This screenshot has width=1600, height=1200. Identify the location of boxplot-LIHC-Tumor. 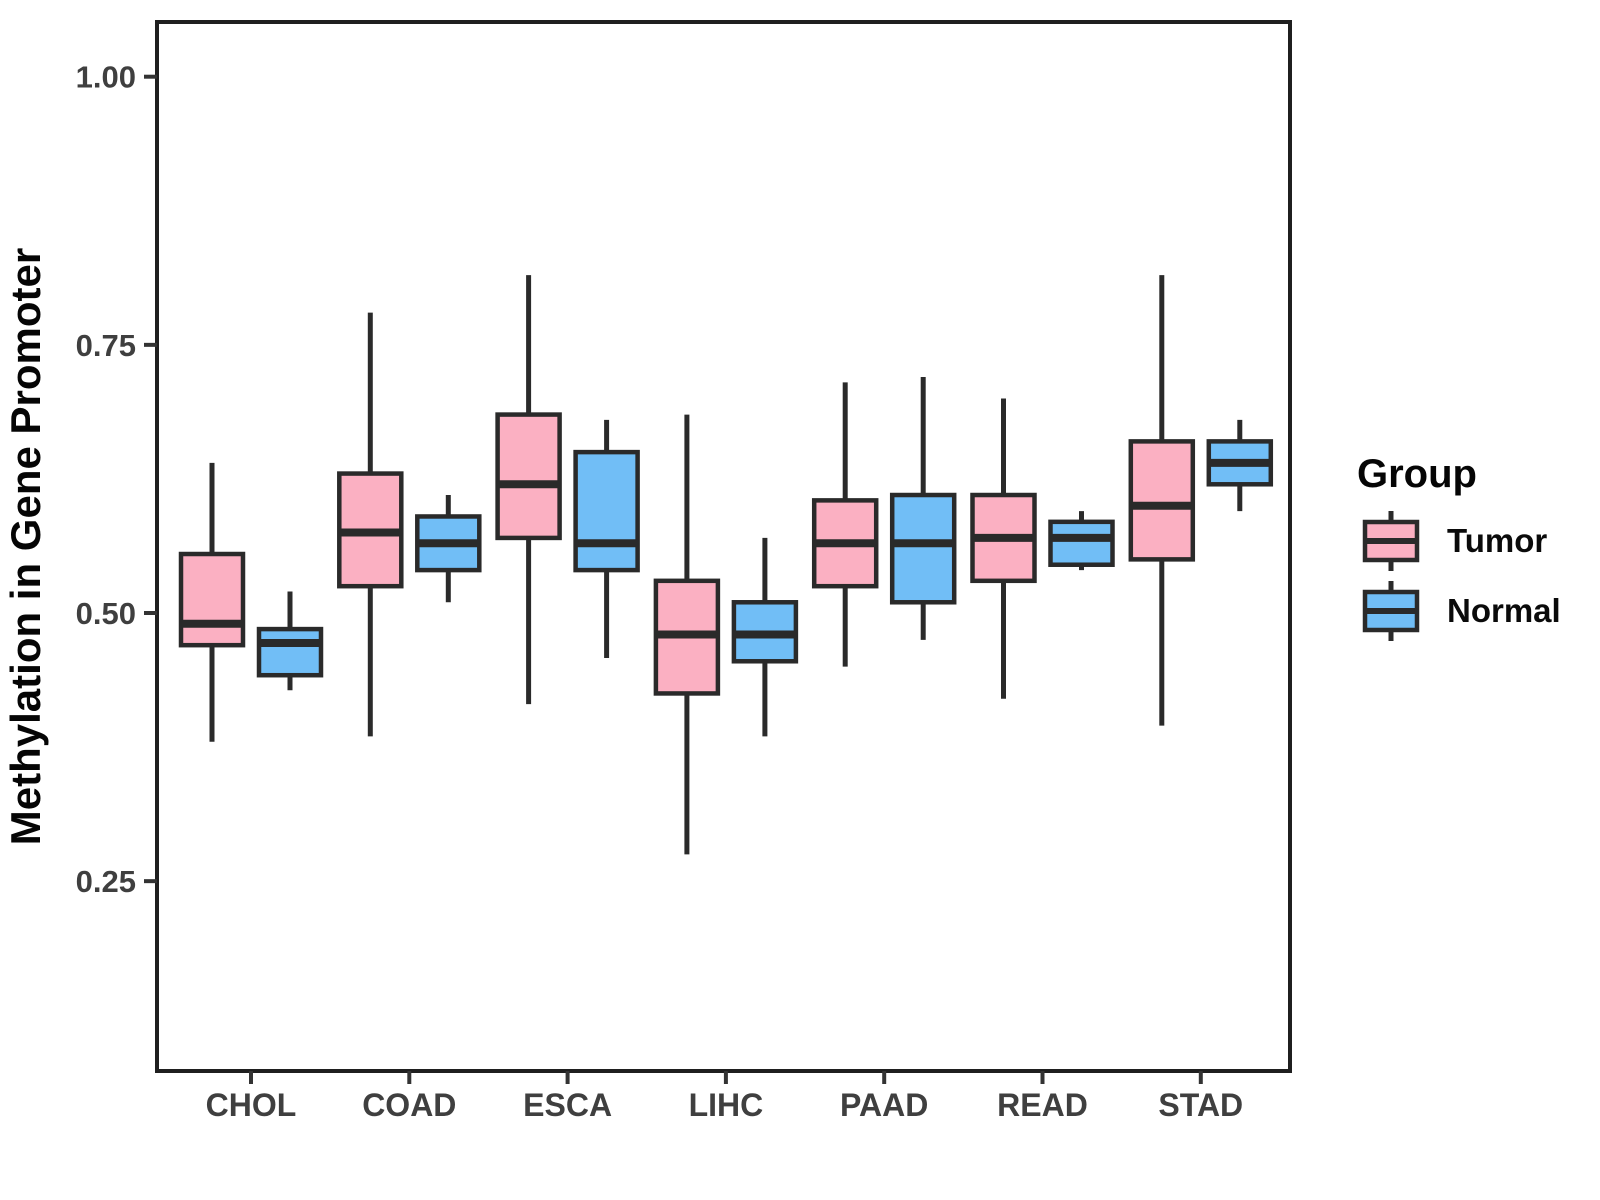
(687, 634).